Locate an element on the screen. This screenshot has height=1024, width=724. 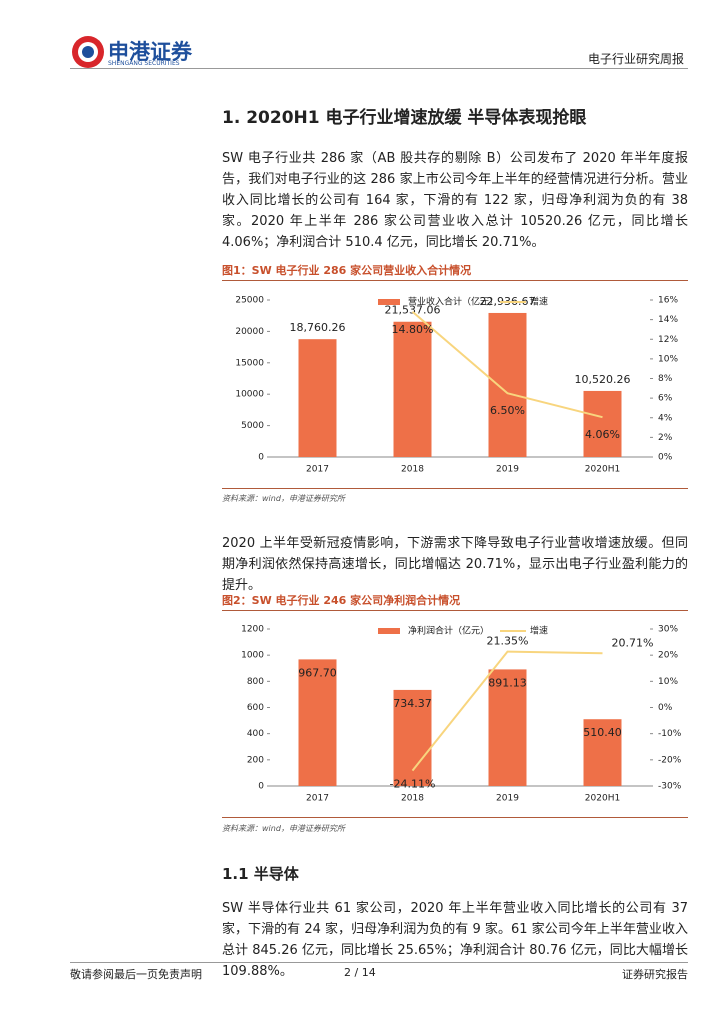
y2-tick-label: -10% is located at coordinates (670, 734).